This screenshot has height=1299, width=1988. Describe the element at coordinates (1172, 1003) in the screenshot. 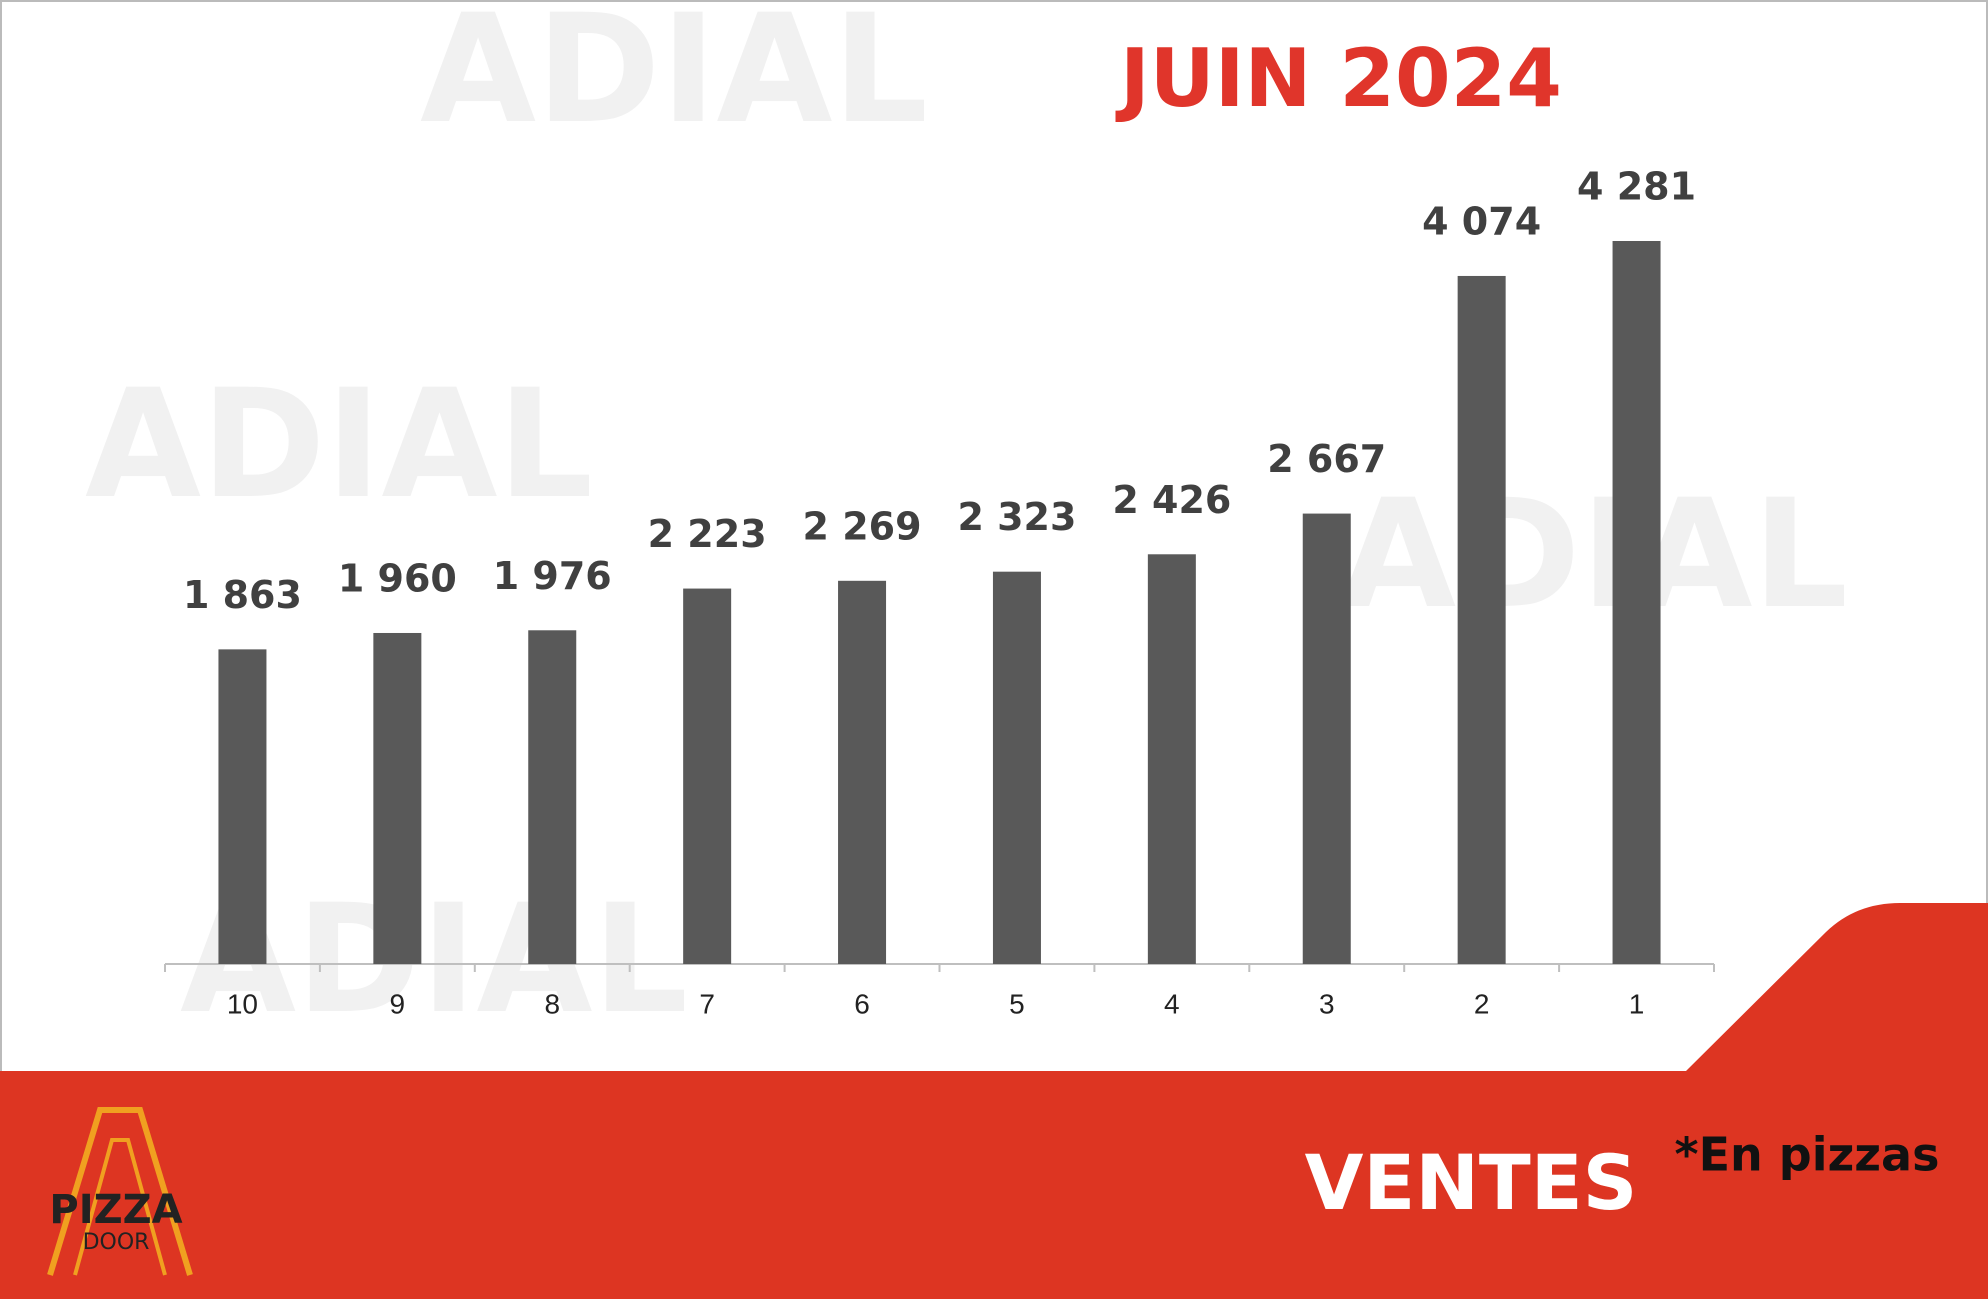

I see `x-tick-label: 4` at that location.